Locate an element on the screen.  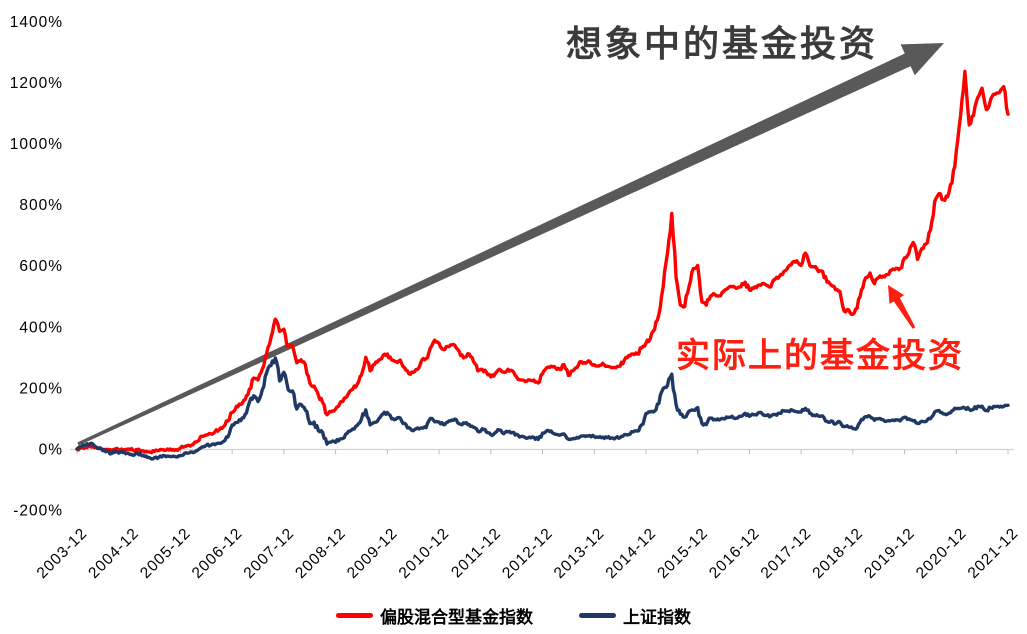
y-axis-tick-label: 1400% is located at coordinates (36, 22).